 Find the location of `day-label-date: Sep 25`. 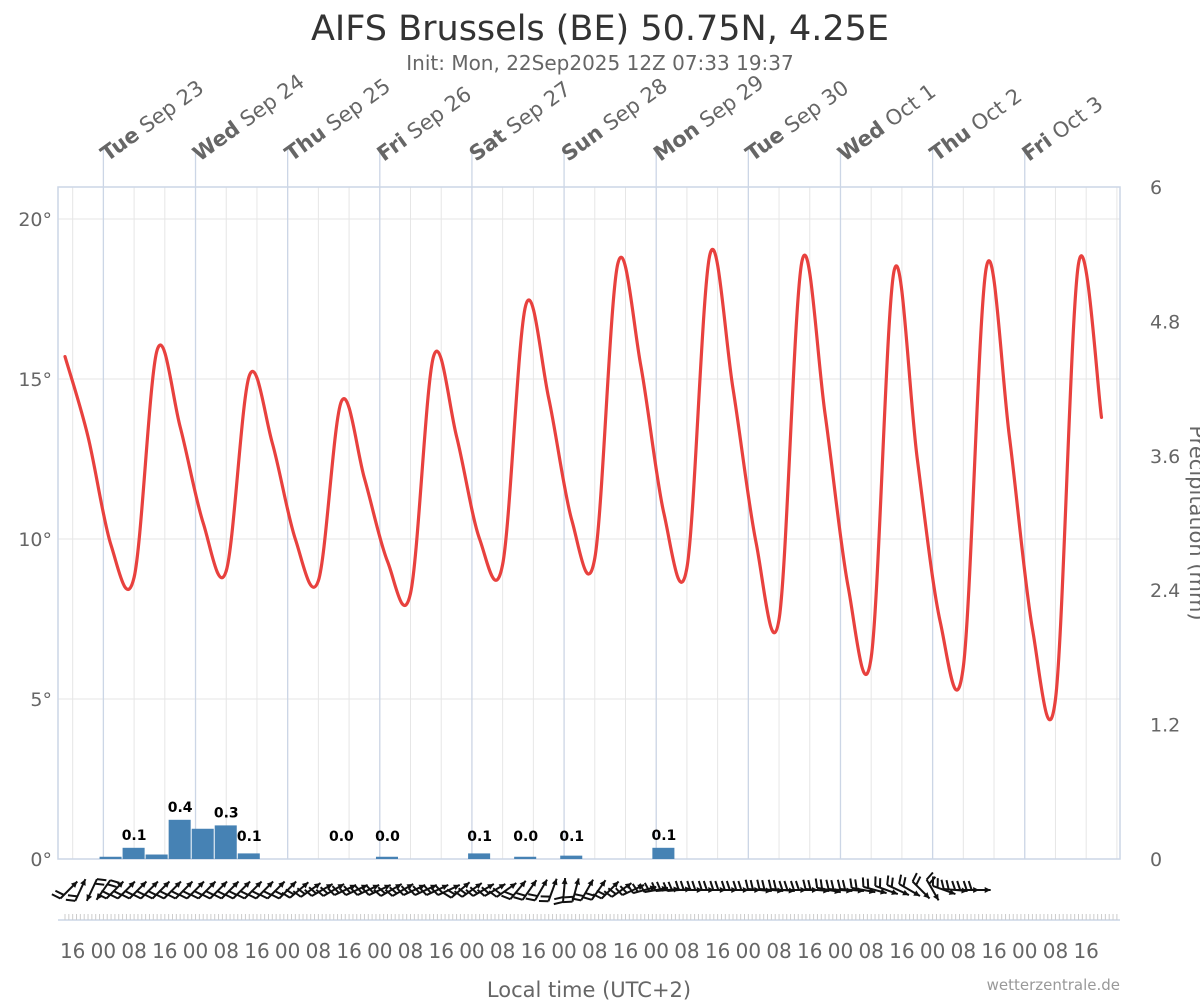

day-label-date: Sep 25 is located at coordinates (355, 107).